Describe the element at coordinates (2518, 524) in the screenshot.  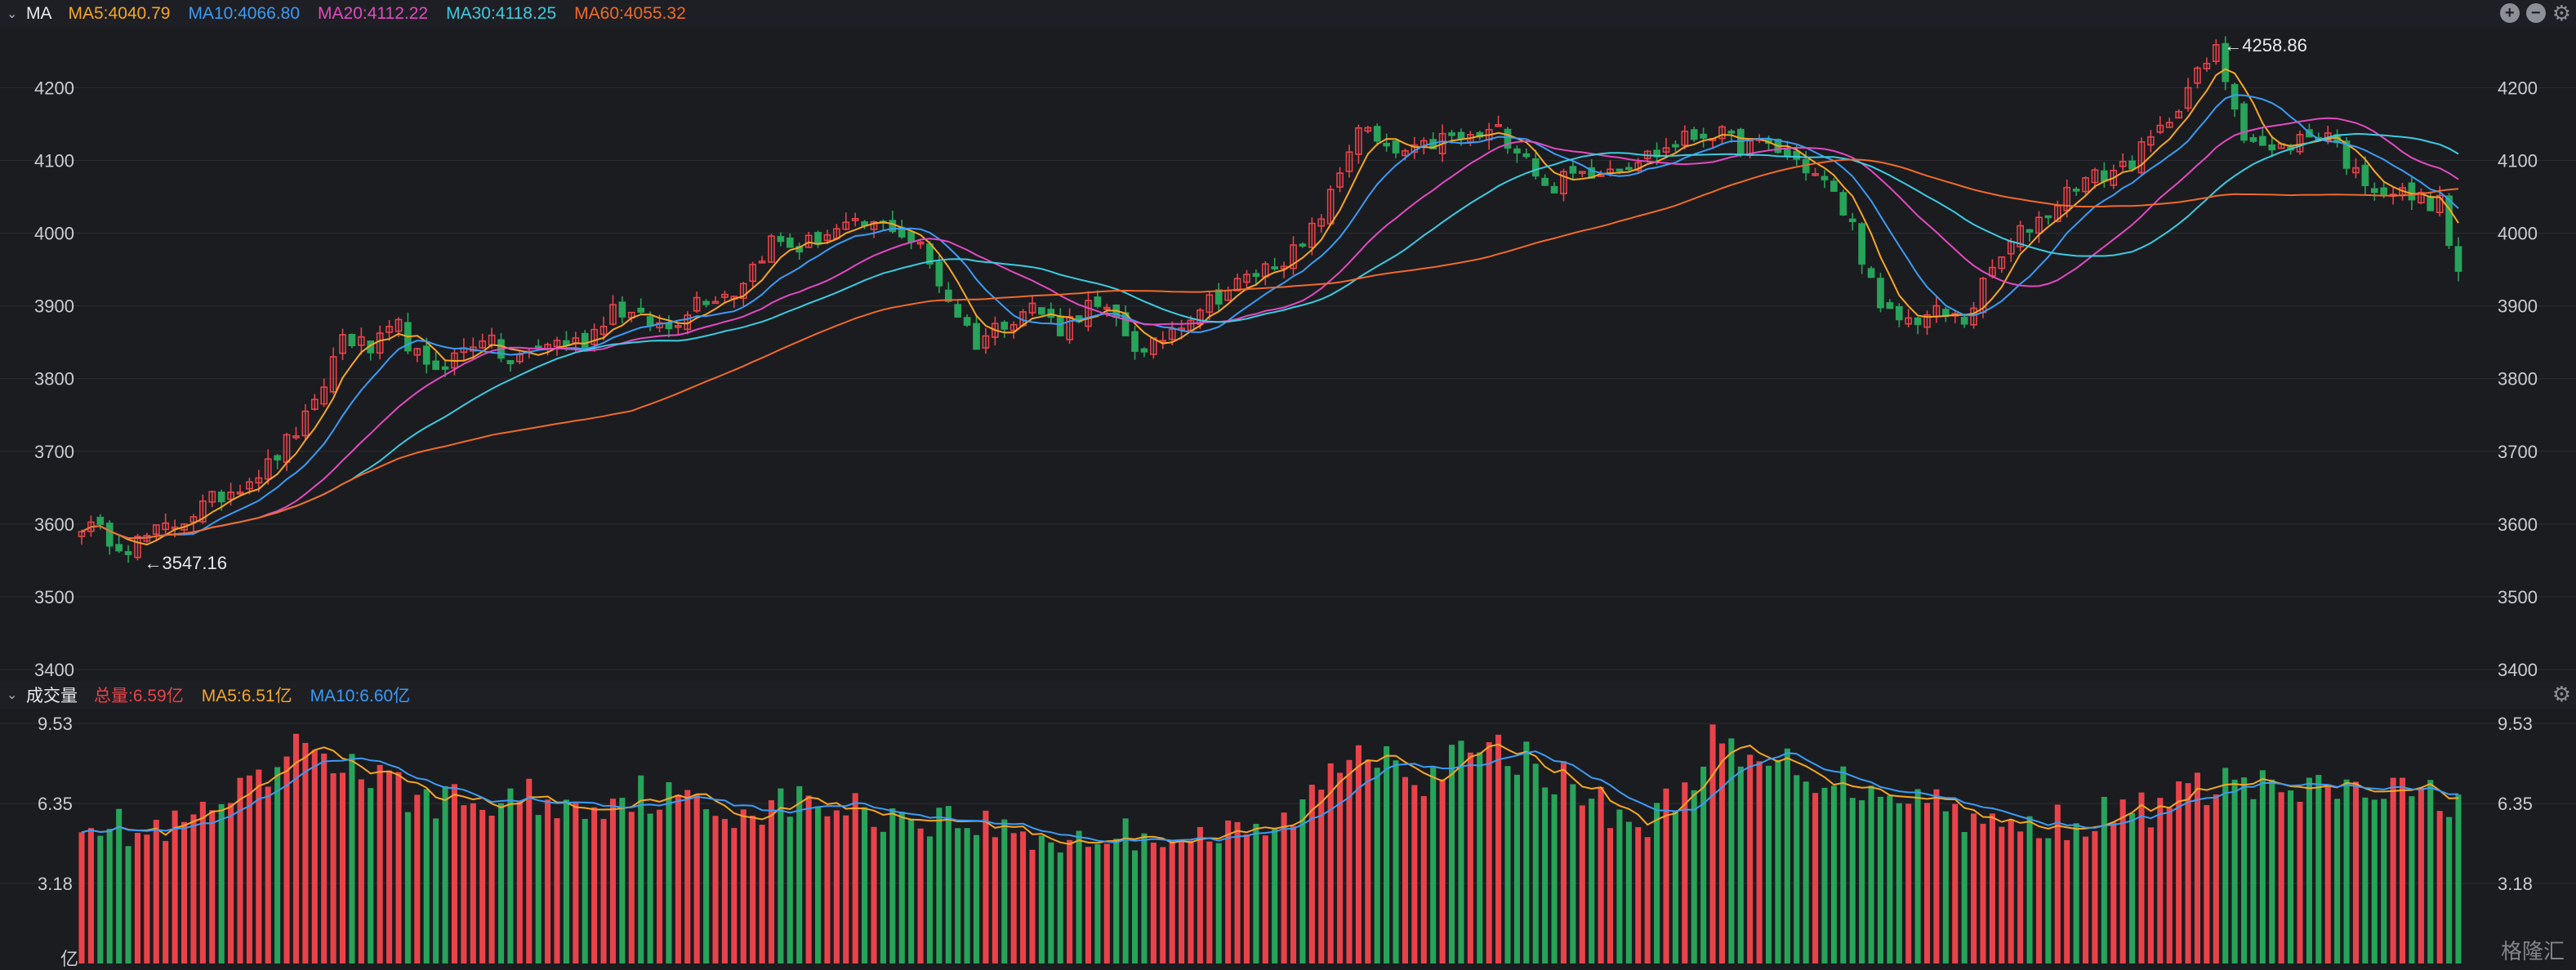
I see `y-tick-label-right: 3600` at that location.